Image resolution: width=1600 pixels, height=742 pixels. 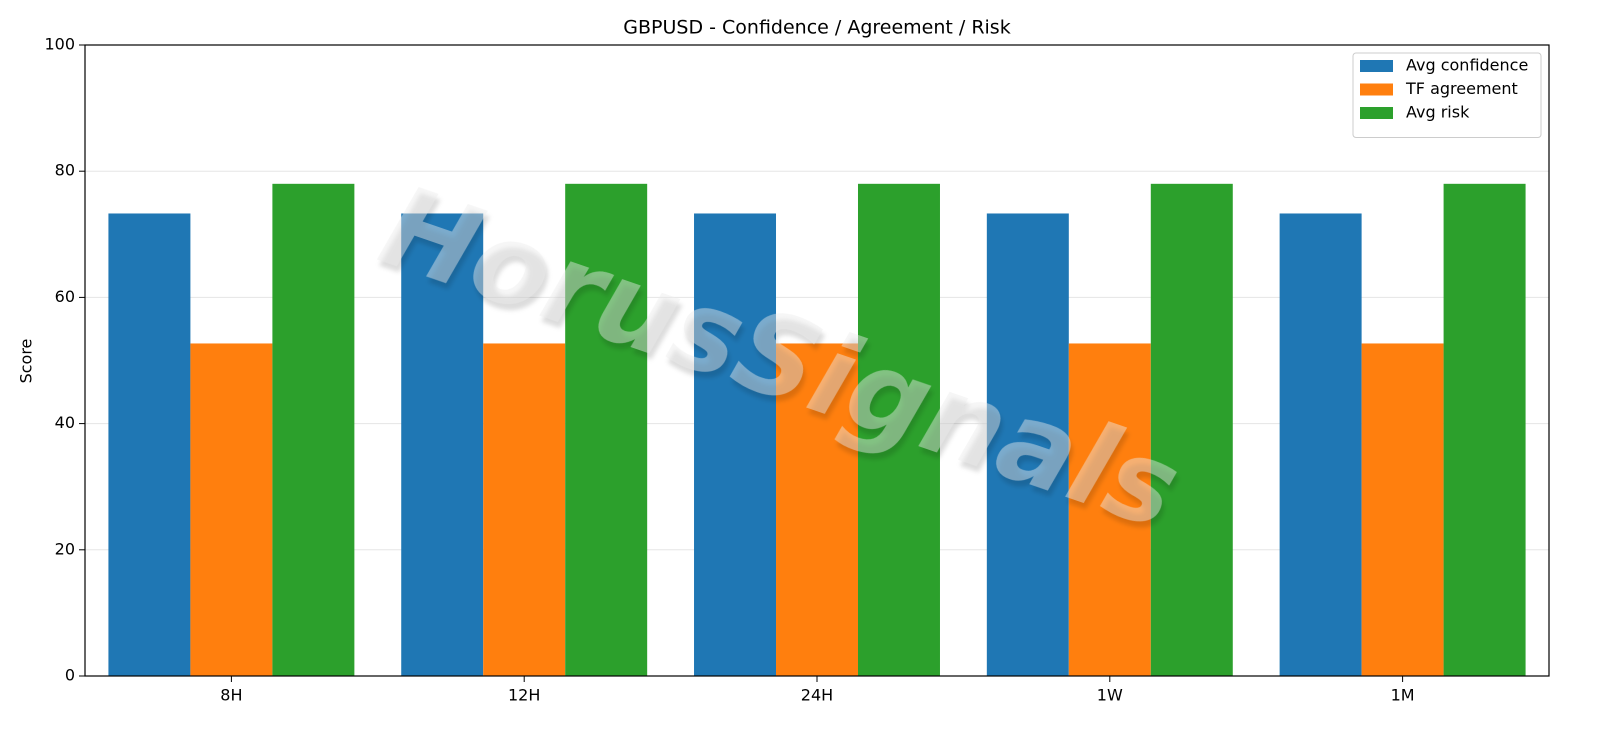 I want to click on y-tick-label: 60, so click(x=65, y=296).